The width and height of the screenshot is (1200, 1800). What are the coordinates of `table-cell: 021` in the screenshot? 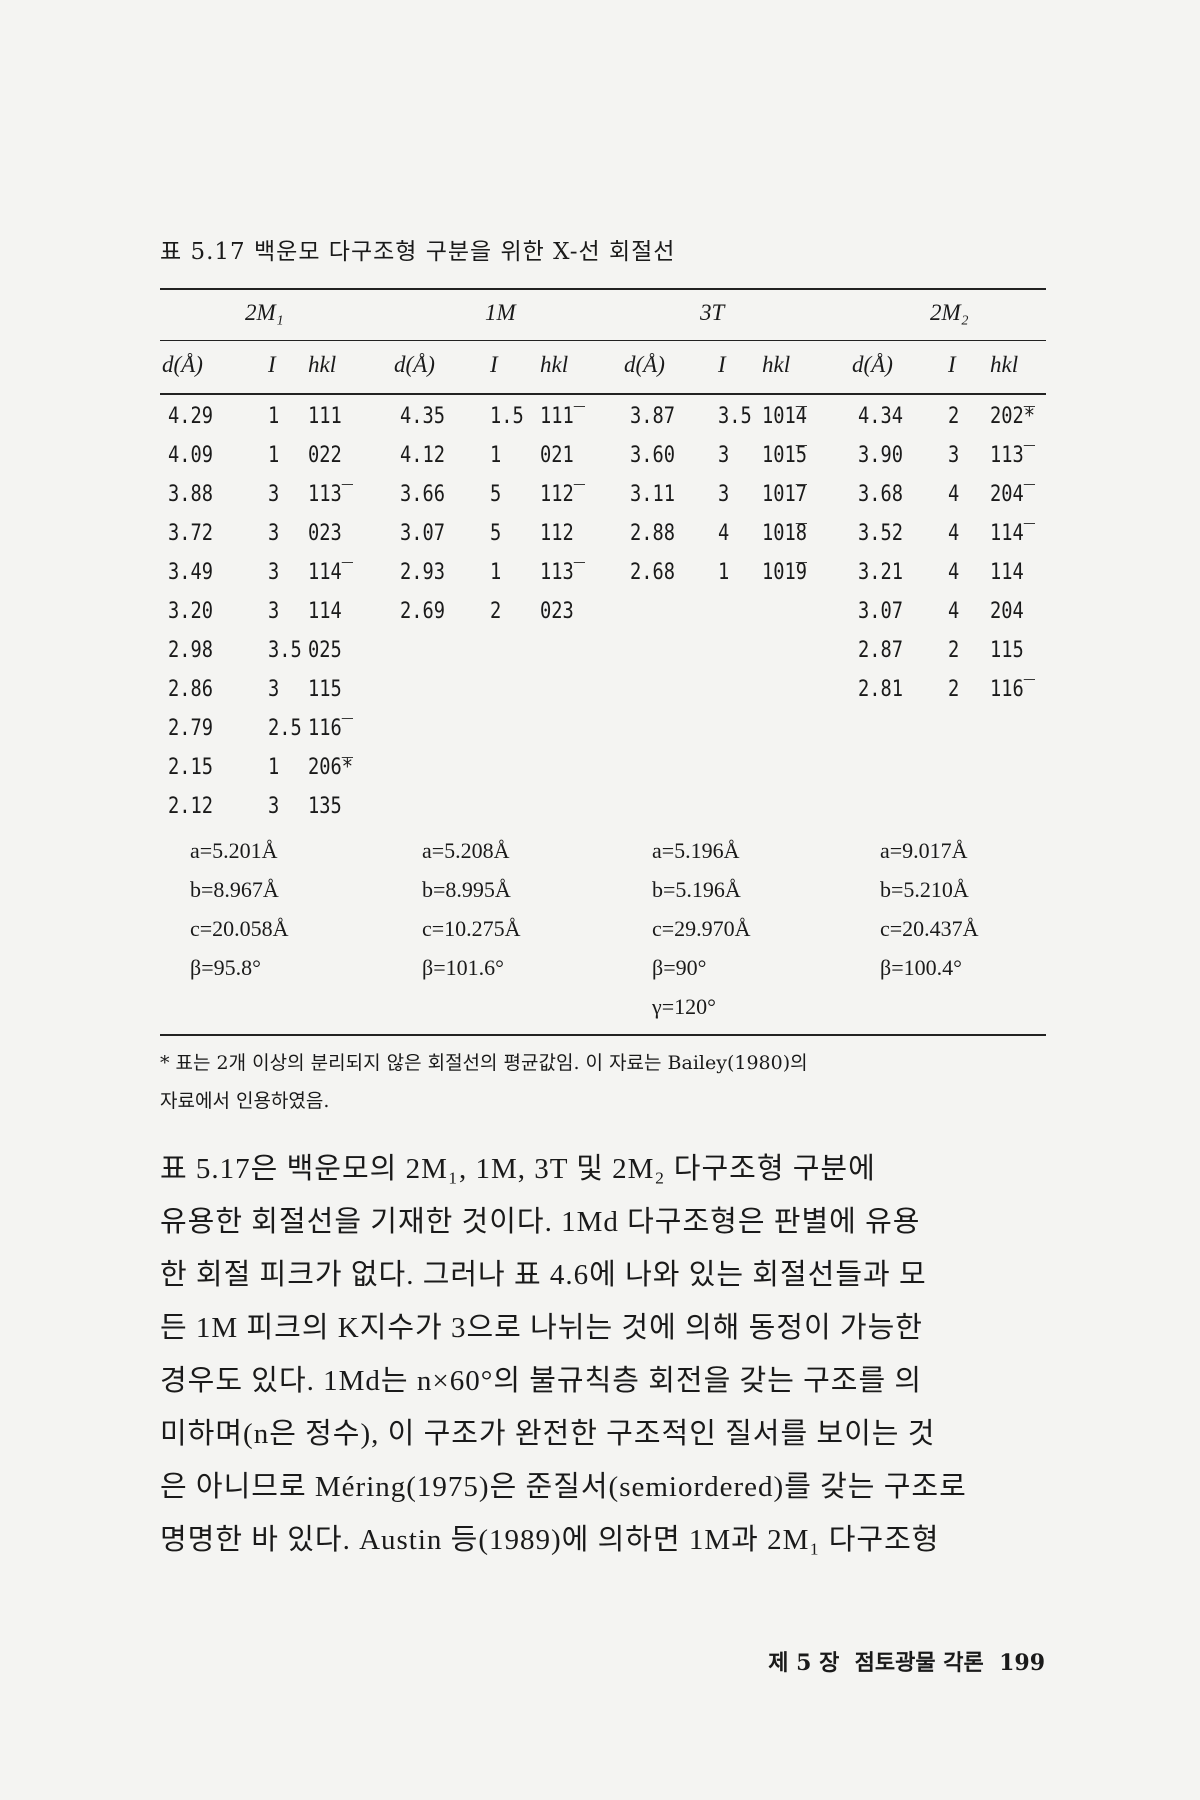 It's located at (557, 455).